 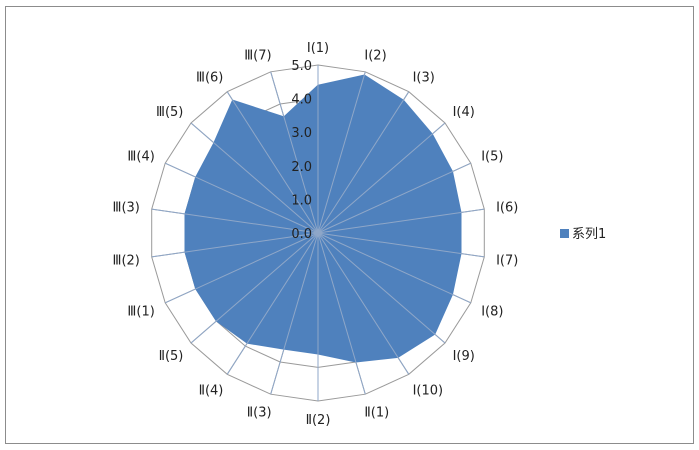 What do you see at coordinates (126, 208) in the screenshot?
I see `category-label: Ⅲ(3)` at bounding box center [126, 208].